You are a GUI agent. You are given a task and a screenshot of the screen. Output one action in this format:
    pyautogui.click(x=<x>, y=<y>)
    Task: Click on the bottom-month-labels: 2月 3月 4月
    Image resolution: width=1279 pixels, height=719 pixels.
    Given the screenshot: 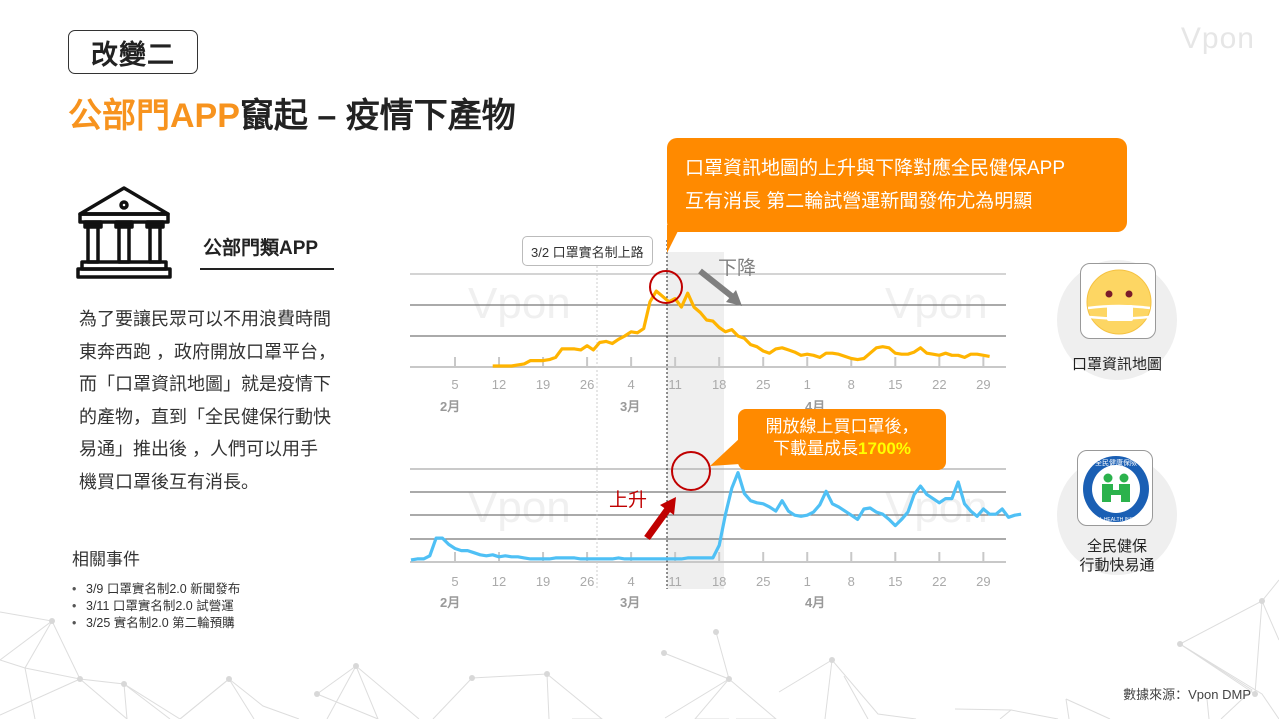 What is the action you would take?
    pyautogui.click(x=632, y=602)
    